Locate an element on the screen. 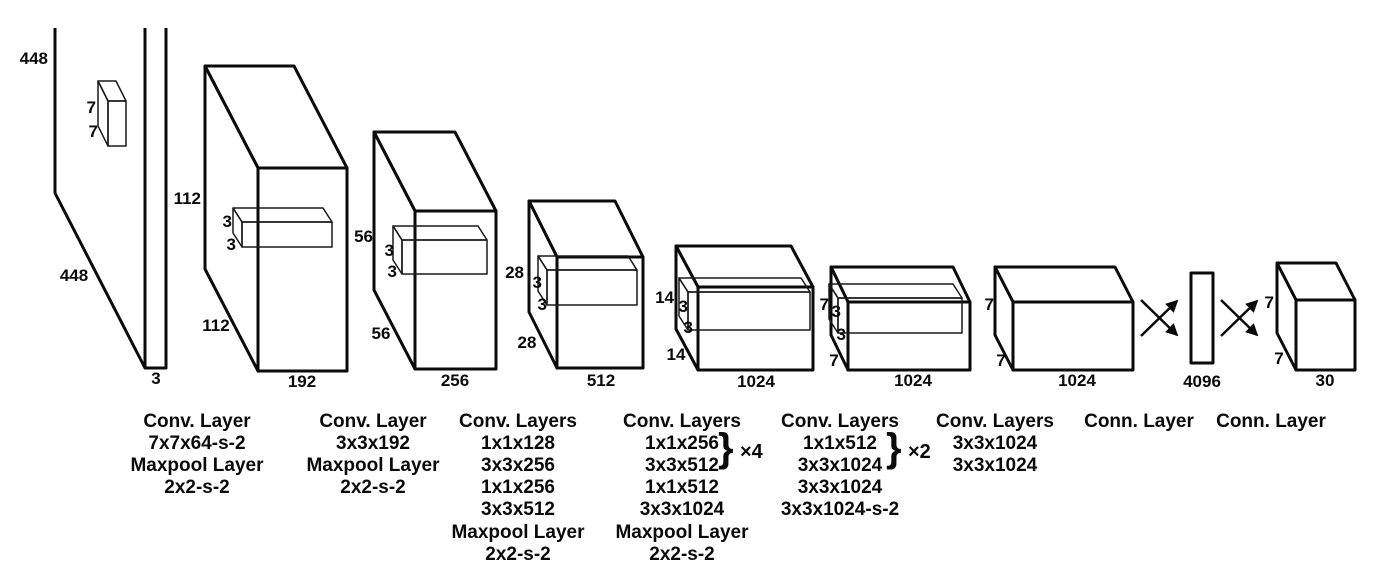  block-side-top-label: 56 is located at coordinates (363, 236).